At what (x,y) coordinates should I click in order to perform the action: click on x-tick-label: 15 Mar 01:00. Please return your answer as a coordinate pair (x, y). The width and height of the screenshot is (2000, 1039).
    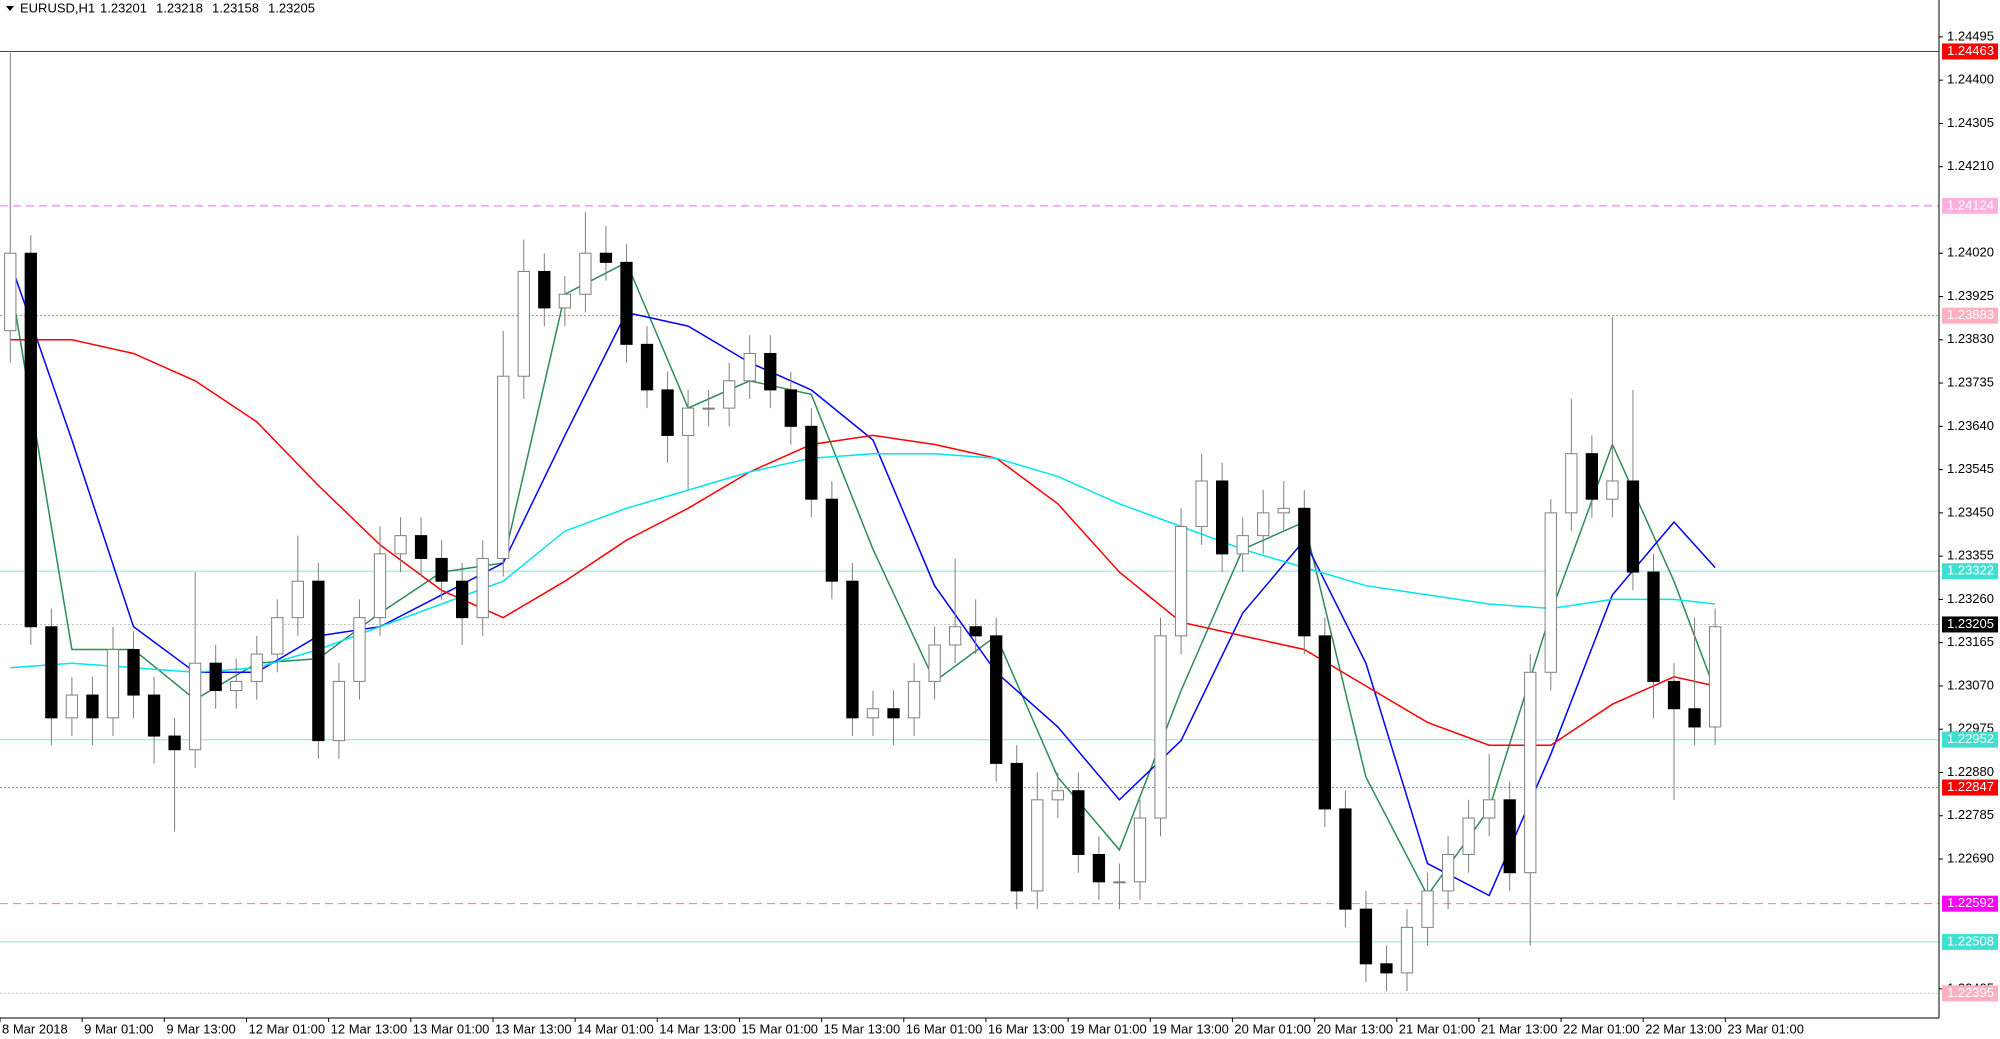
    Looking at the image, I should click on (779, 1028).